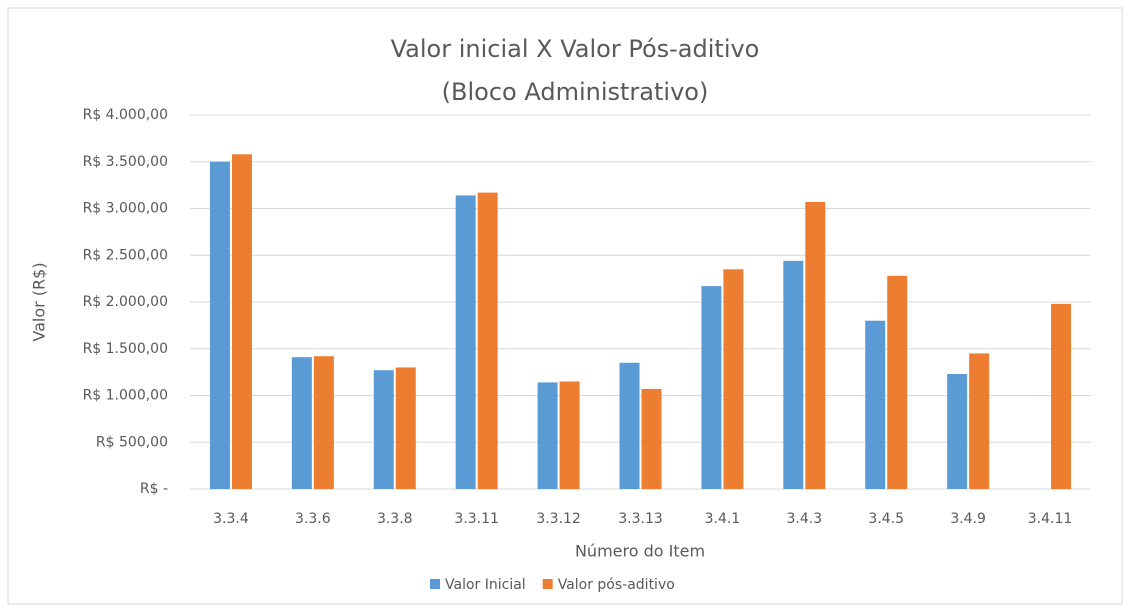  Describe the element at coordinates (395, 519) in the screenshot. I see `x-tick-label: 3.3.8` at that location.